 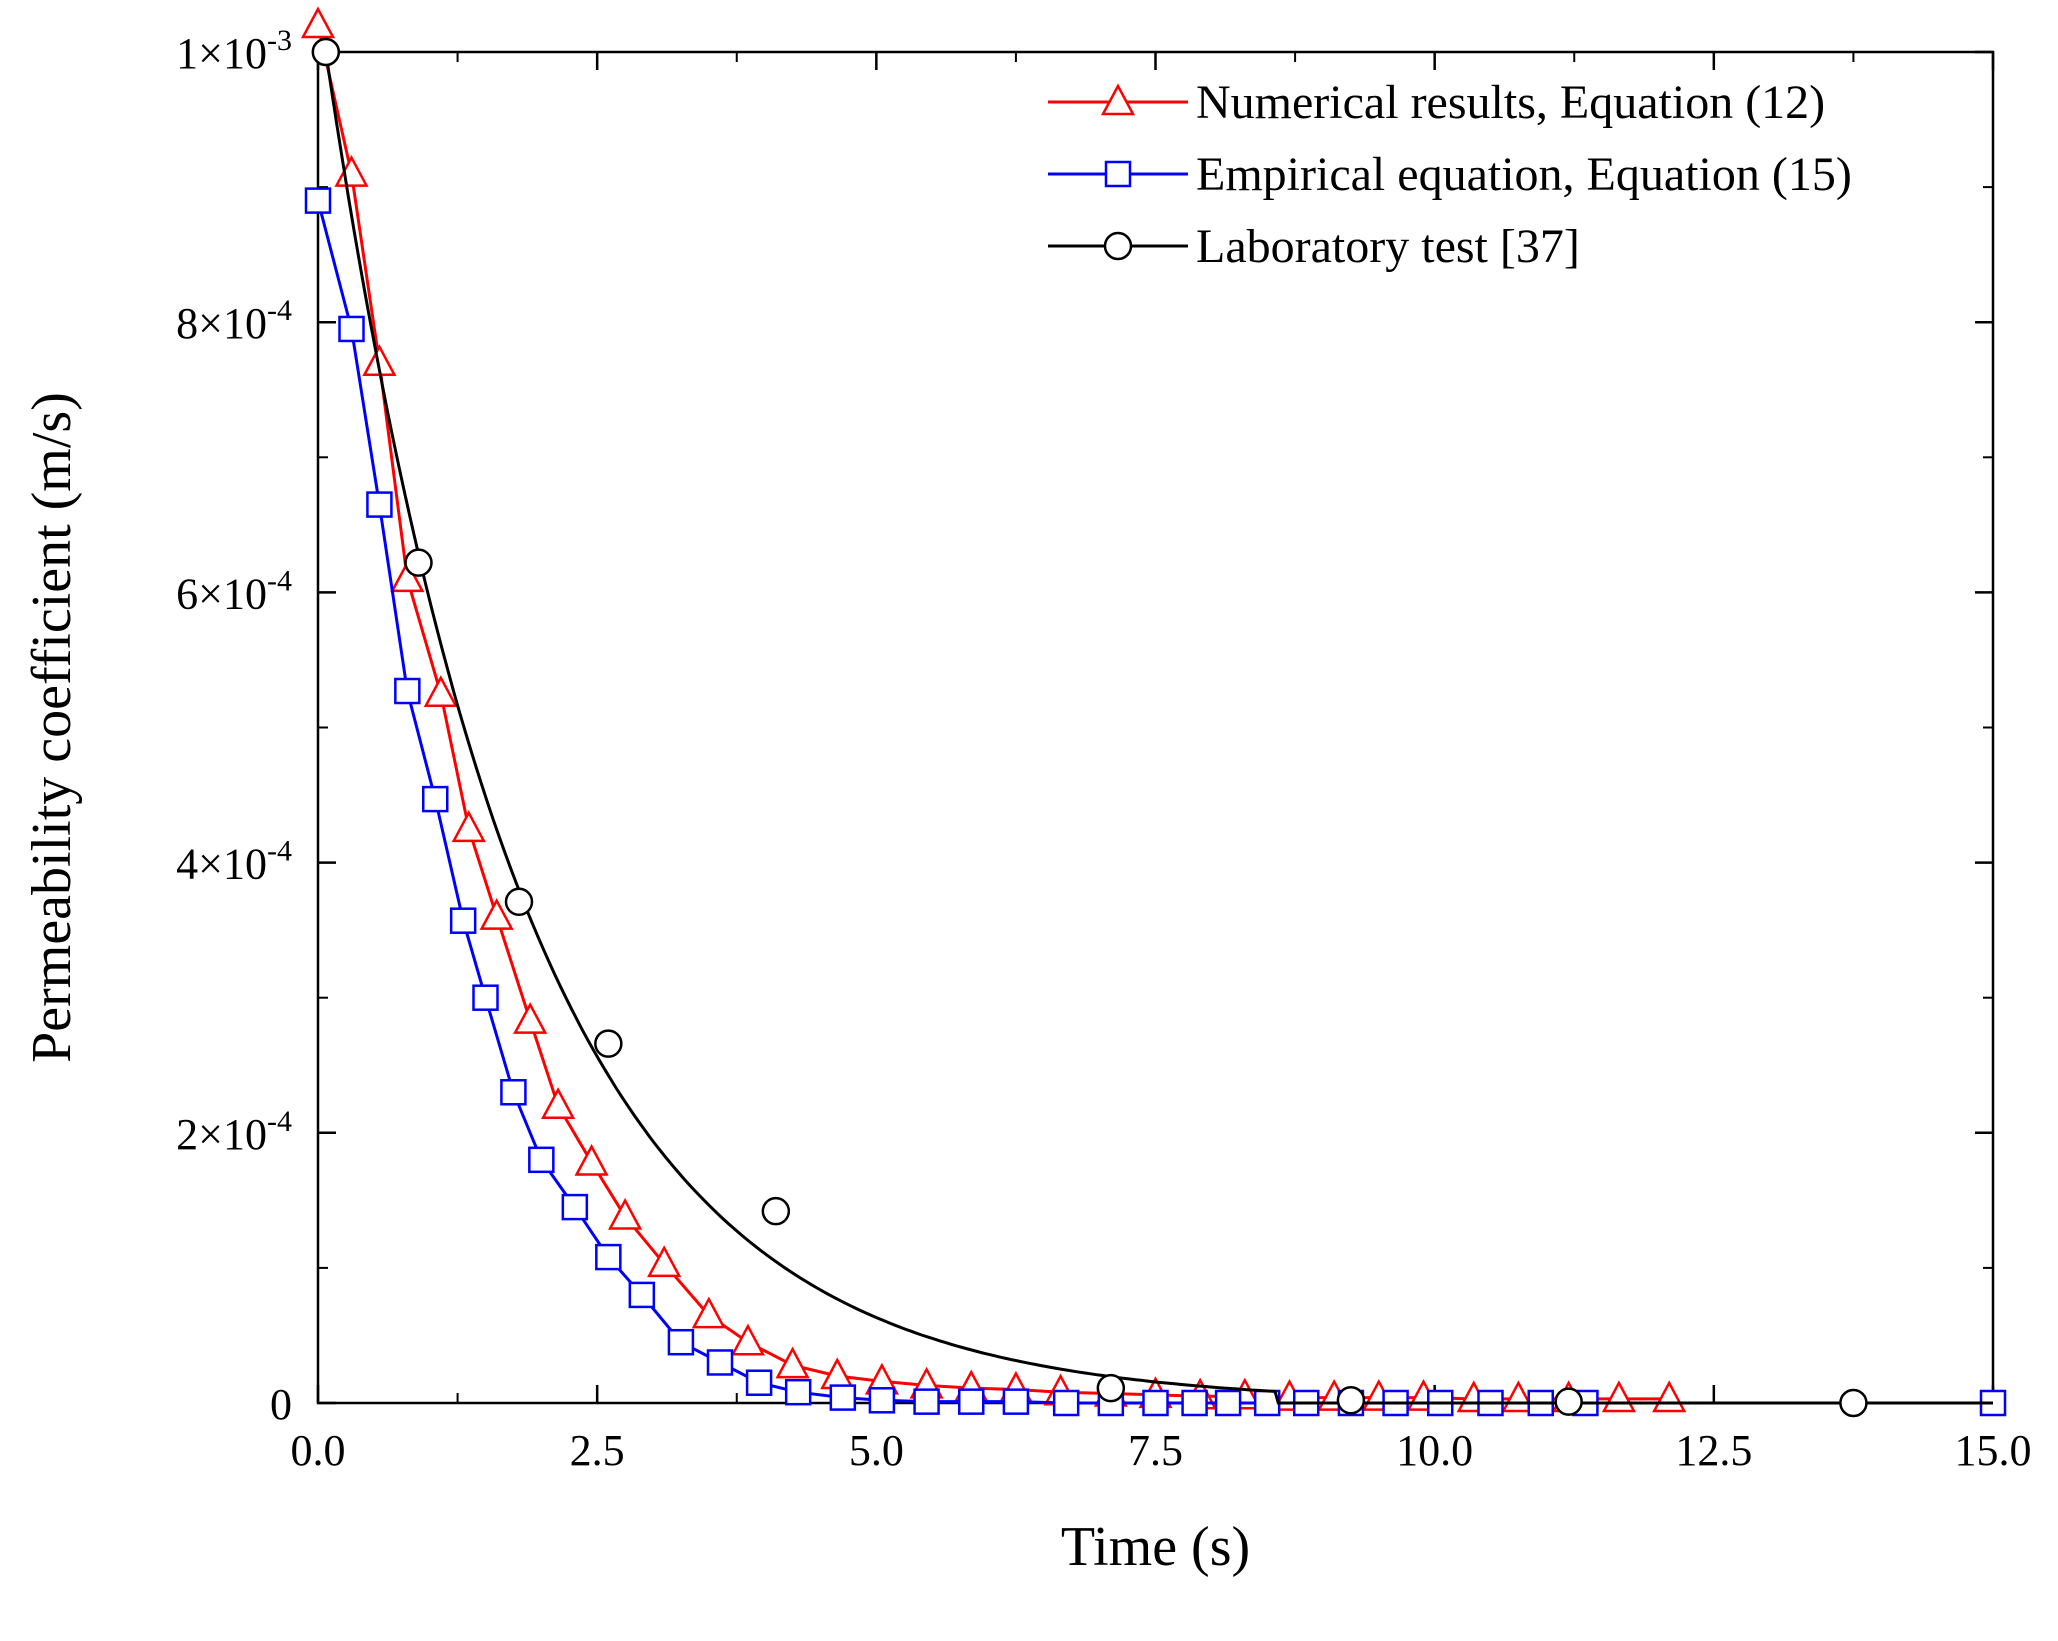 I want to click on legend-item: Laboratory test [37], so click(x=1314, y=246).